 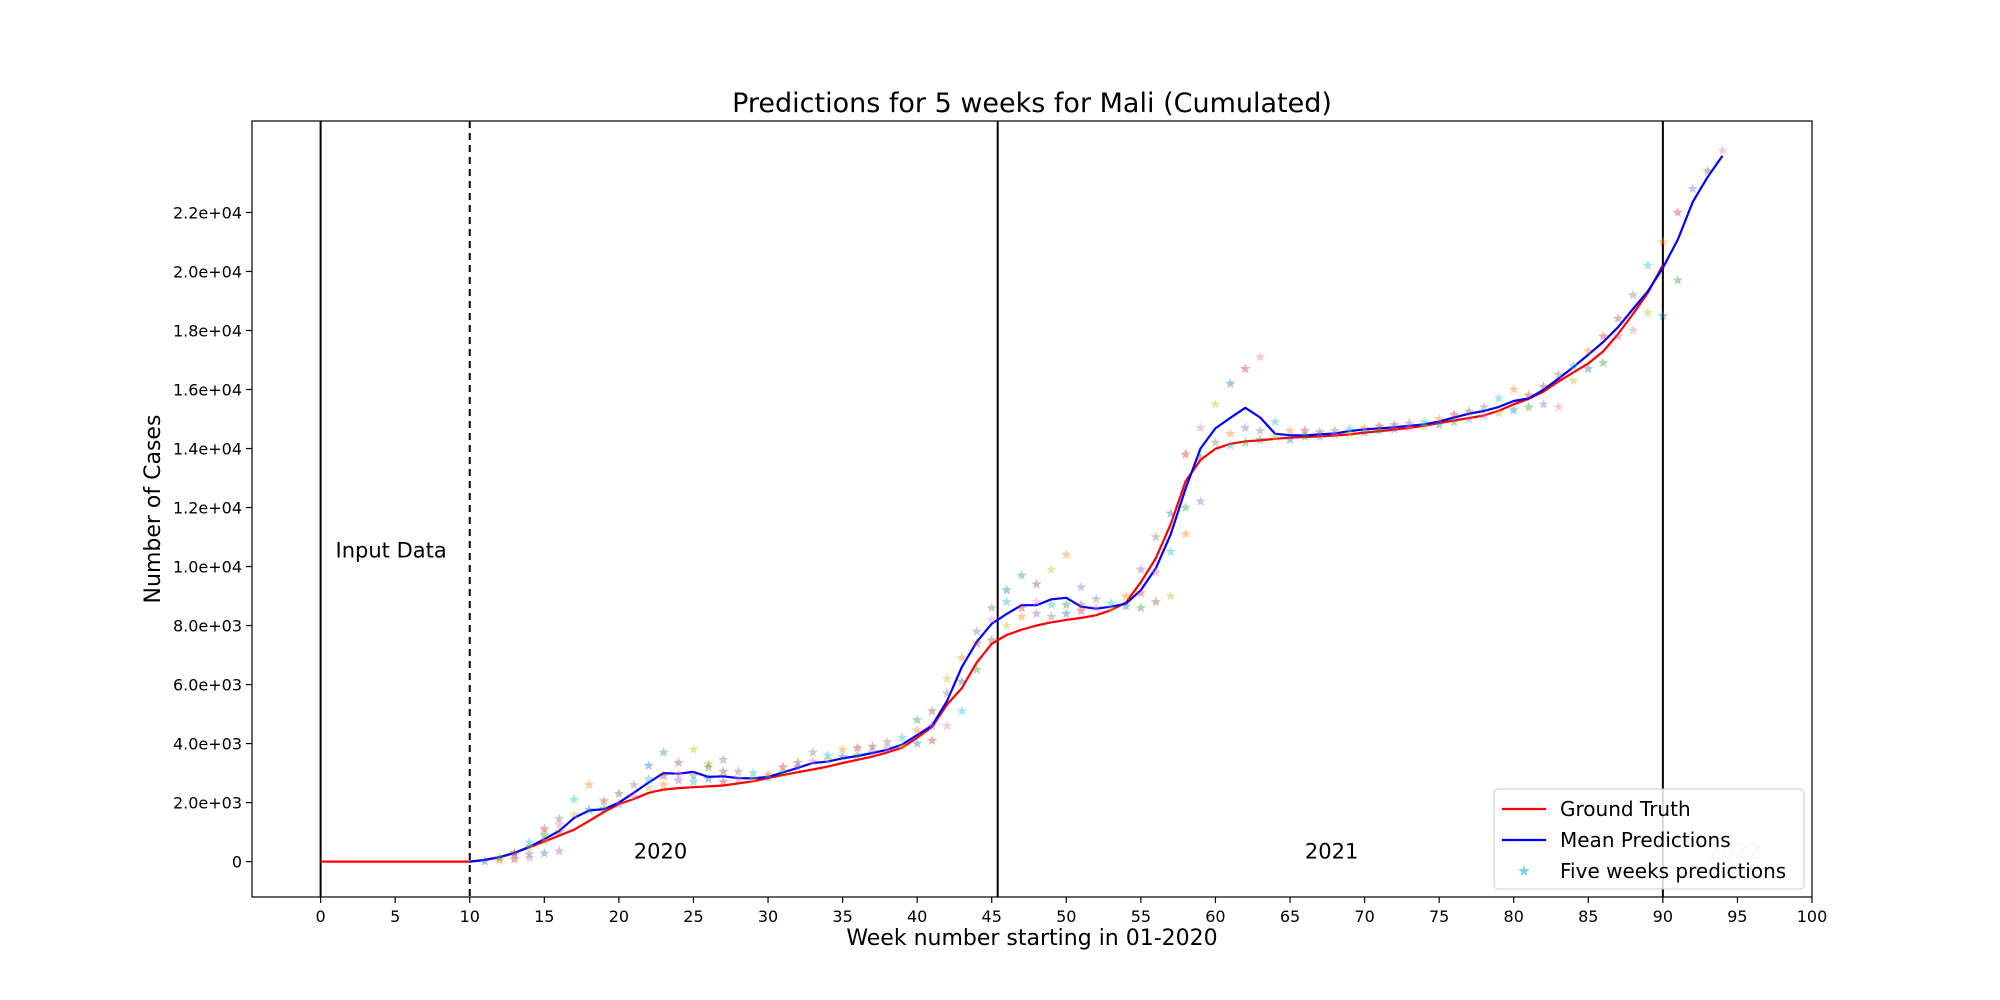 I want to click on y-tick-label: 2.0e+03, so click(x=207, y=803).